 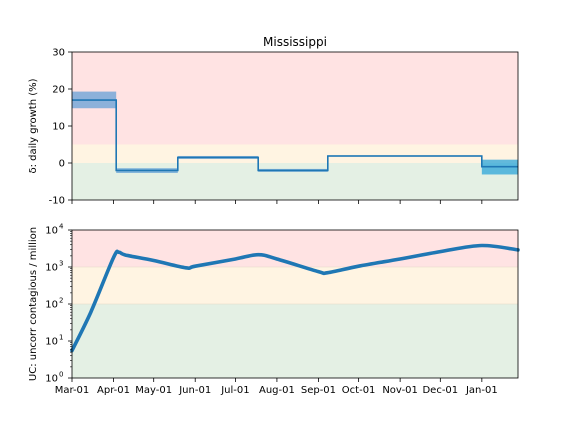 What do you see at coordinates (277, 202) in the screenshot?
I see `growth-x-ticks` at bounding box center [277, 202].